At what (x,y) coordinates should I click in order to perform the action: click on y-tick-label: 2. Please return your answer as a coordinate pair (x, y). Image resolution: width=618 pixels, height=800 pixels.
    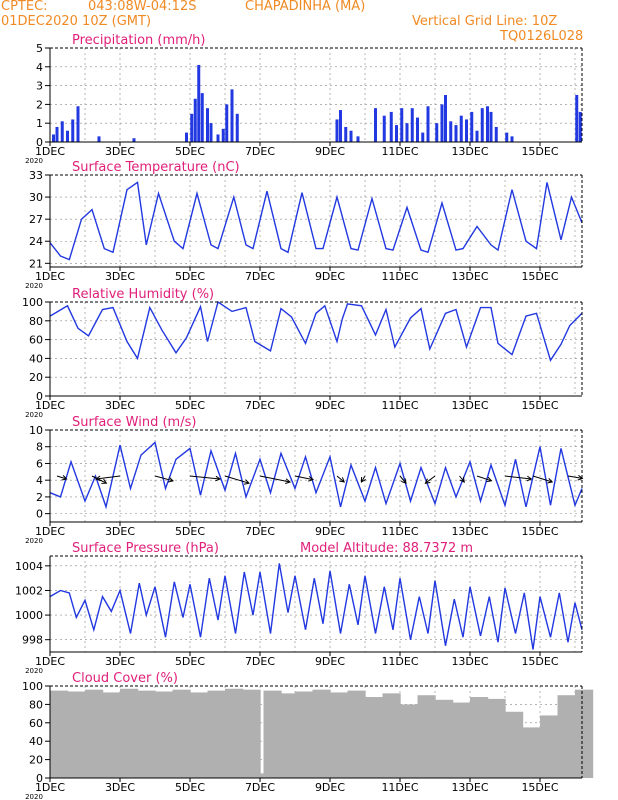
    Looking at the image, I should click on (39, 104).